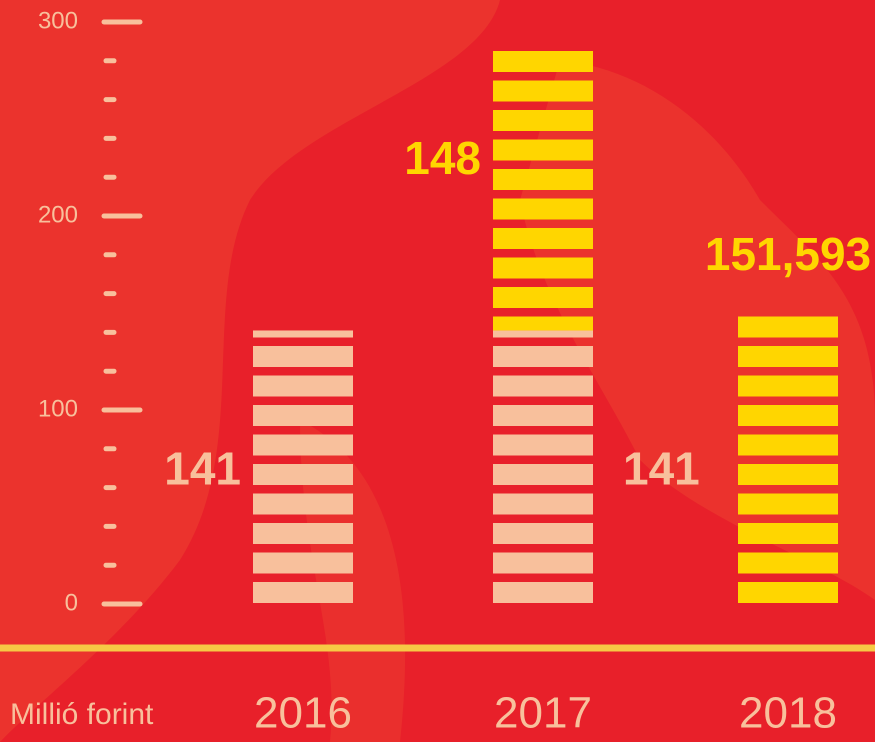 The width and height of the screenshot is (875, 742). What do you see at coordinates (82, 714) in the screenshot?
I see `y-axis-label: Millió forint` at bounding box center [82, 714].